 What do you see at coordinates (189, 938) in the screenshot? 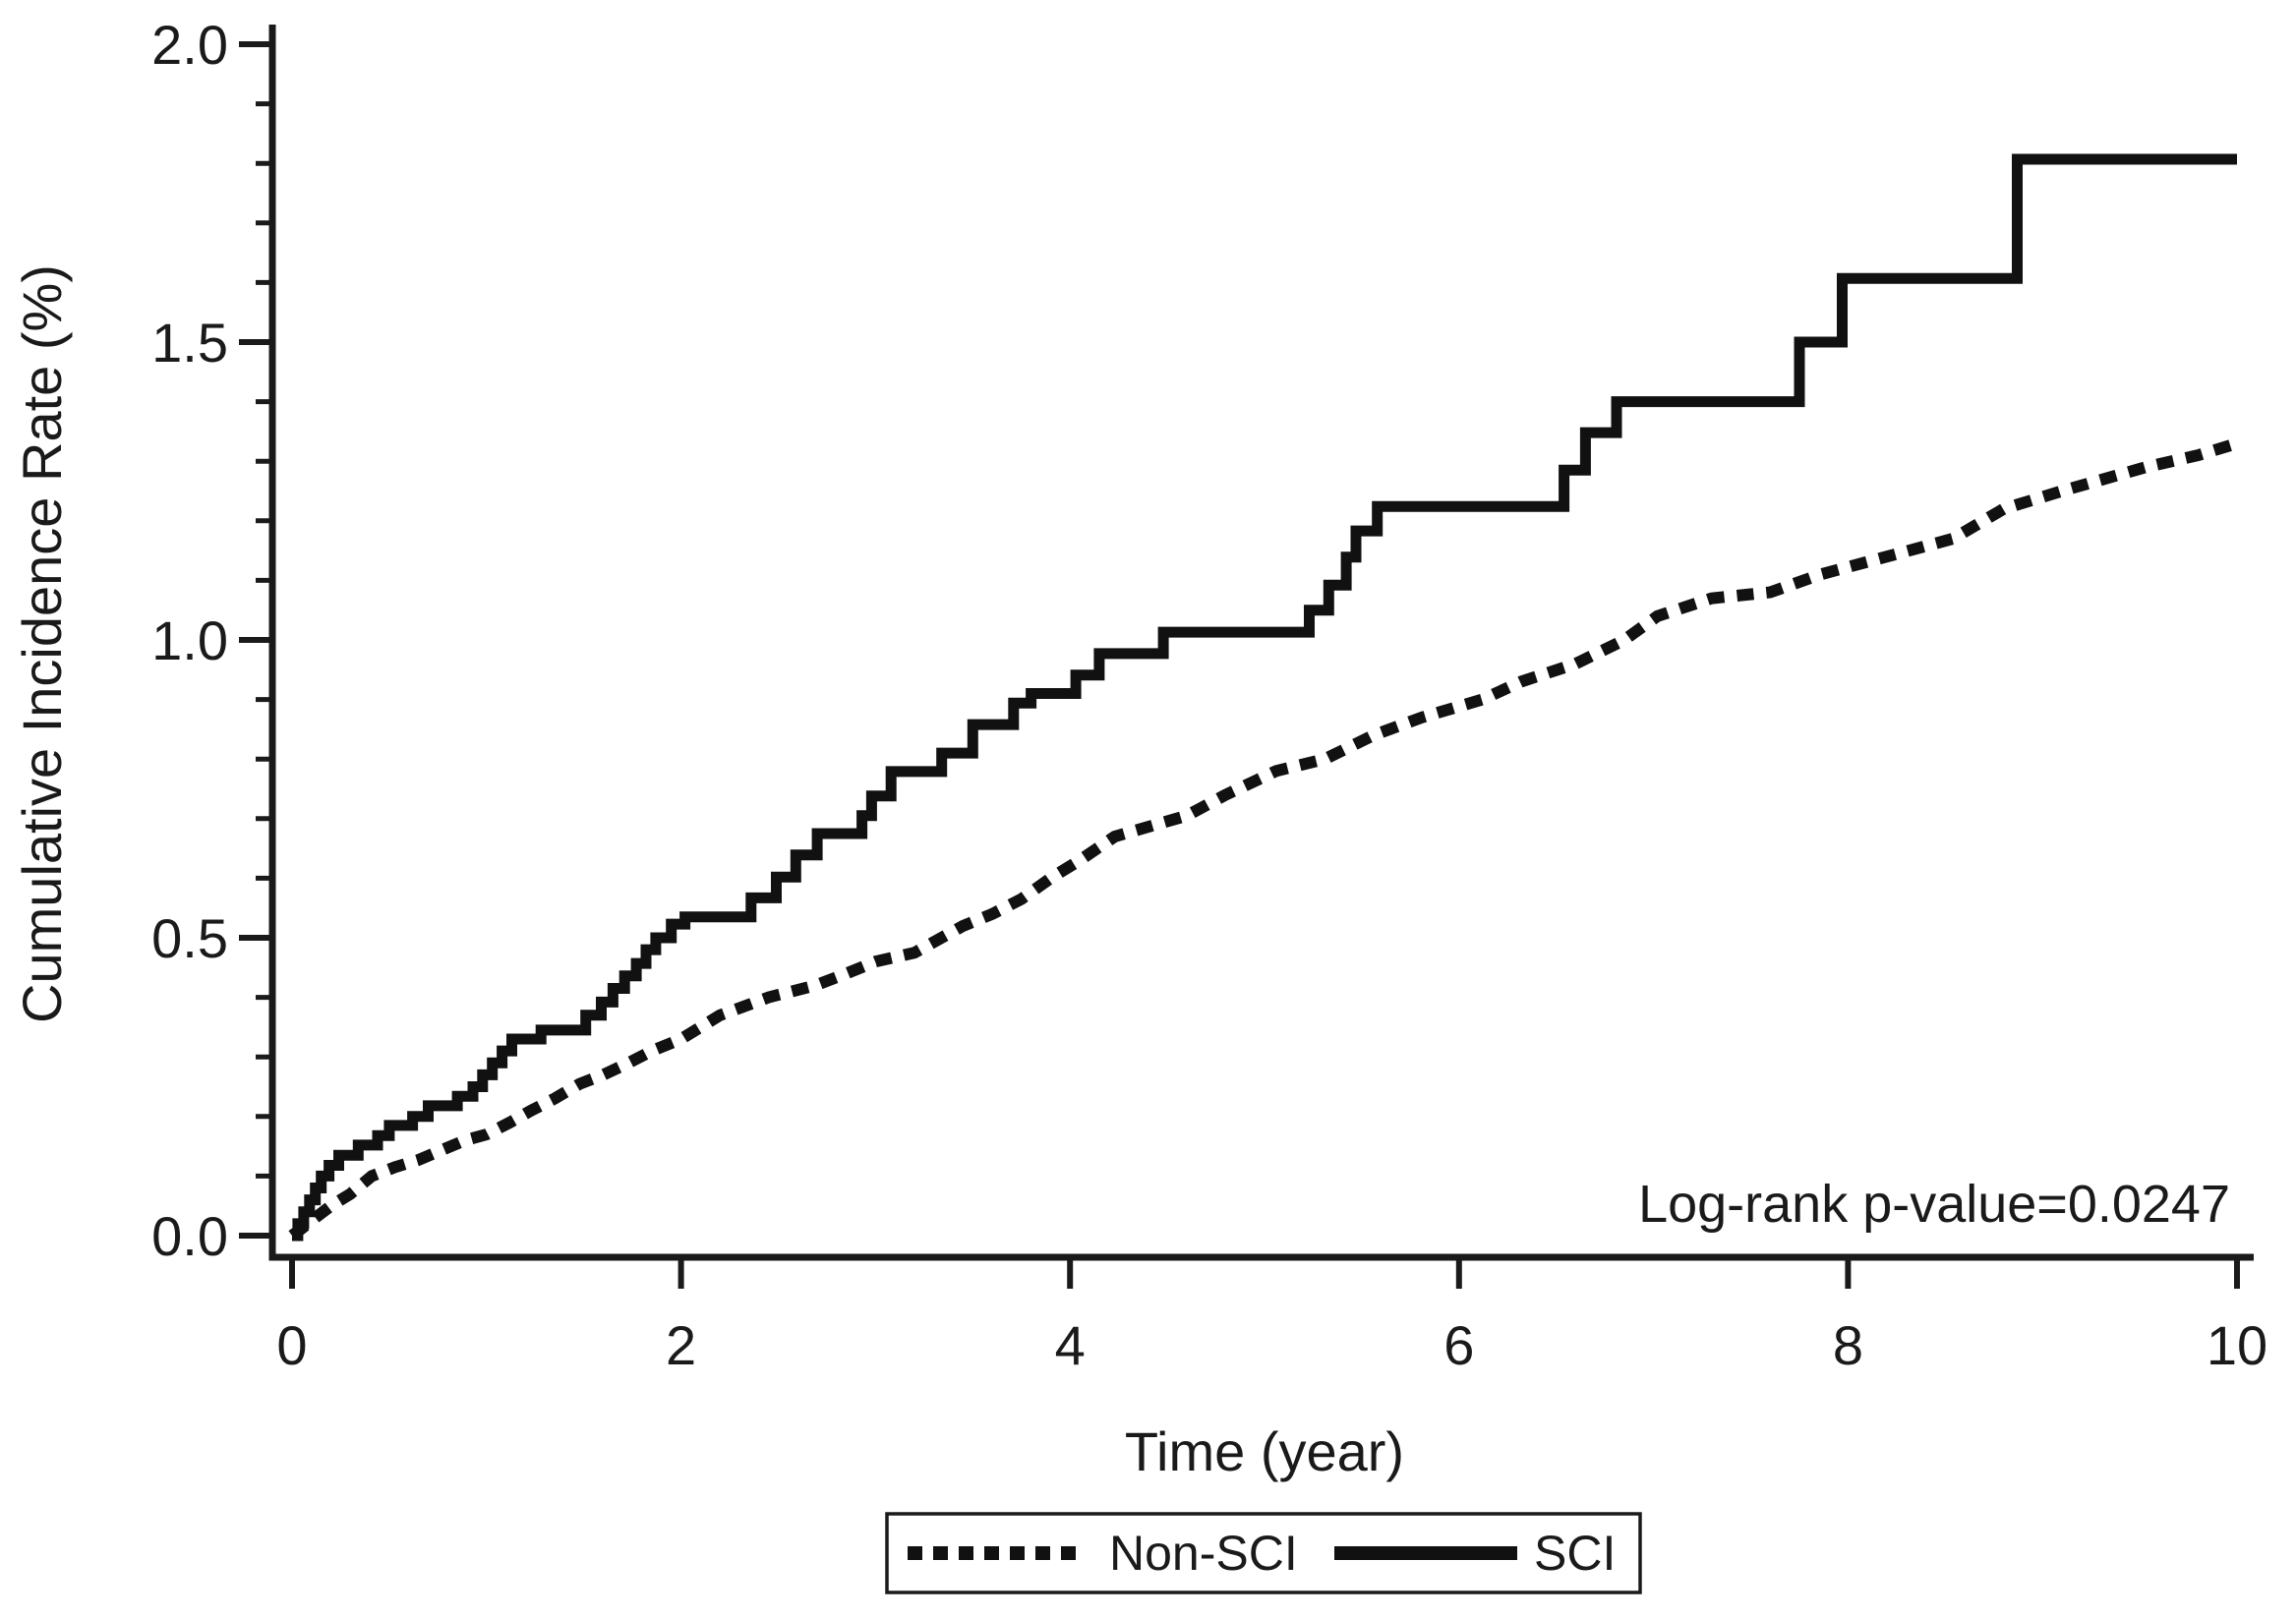
I see `y-tick-label: 0.5` at bounding box center [189, 938].